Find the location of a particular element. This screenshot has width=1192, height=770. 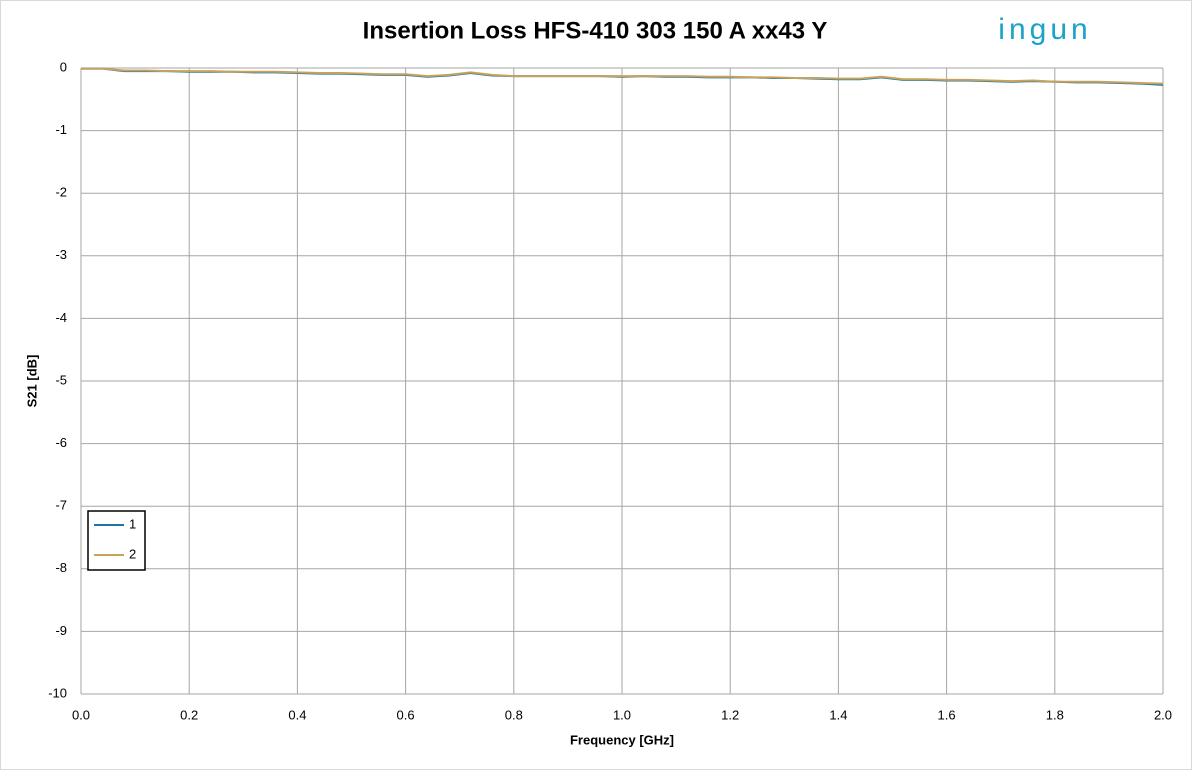

y-tick-label: -9 is located at coordinates (61, 630).